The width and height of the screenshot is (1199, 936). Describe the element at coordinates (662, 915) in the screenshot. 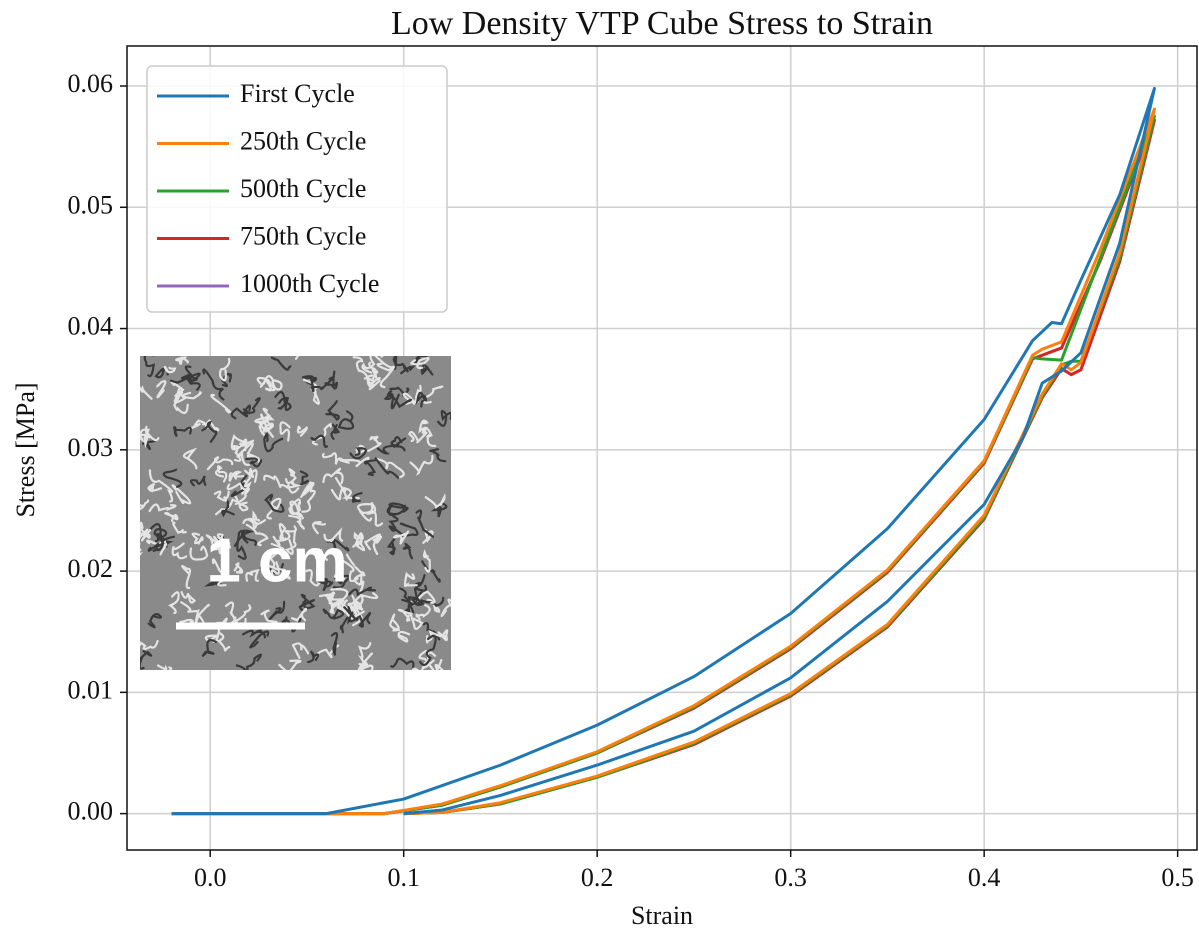

I see `x-axis-label: Strain` at that location.